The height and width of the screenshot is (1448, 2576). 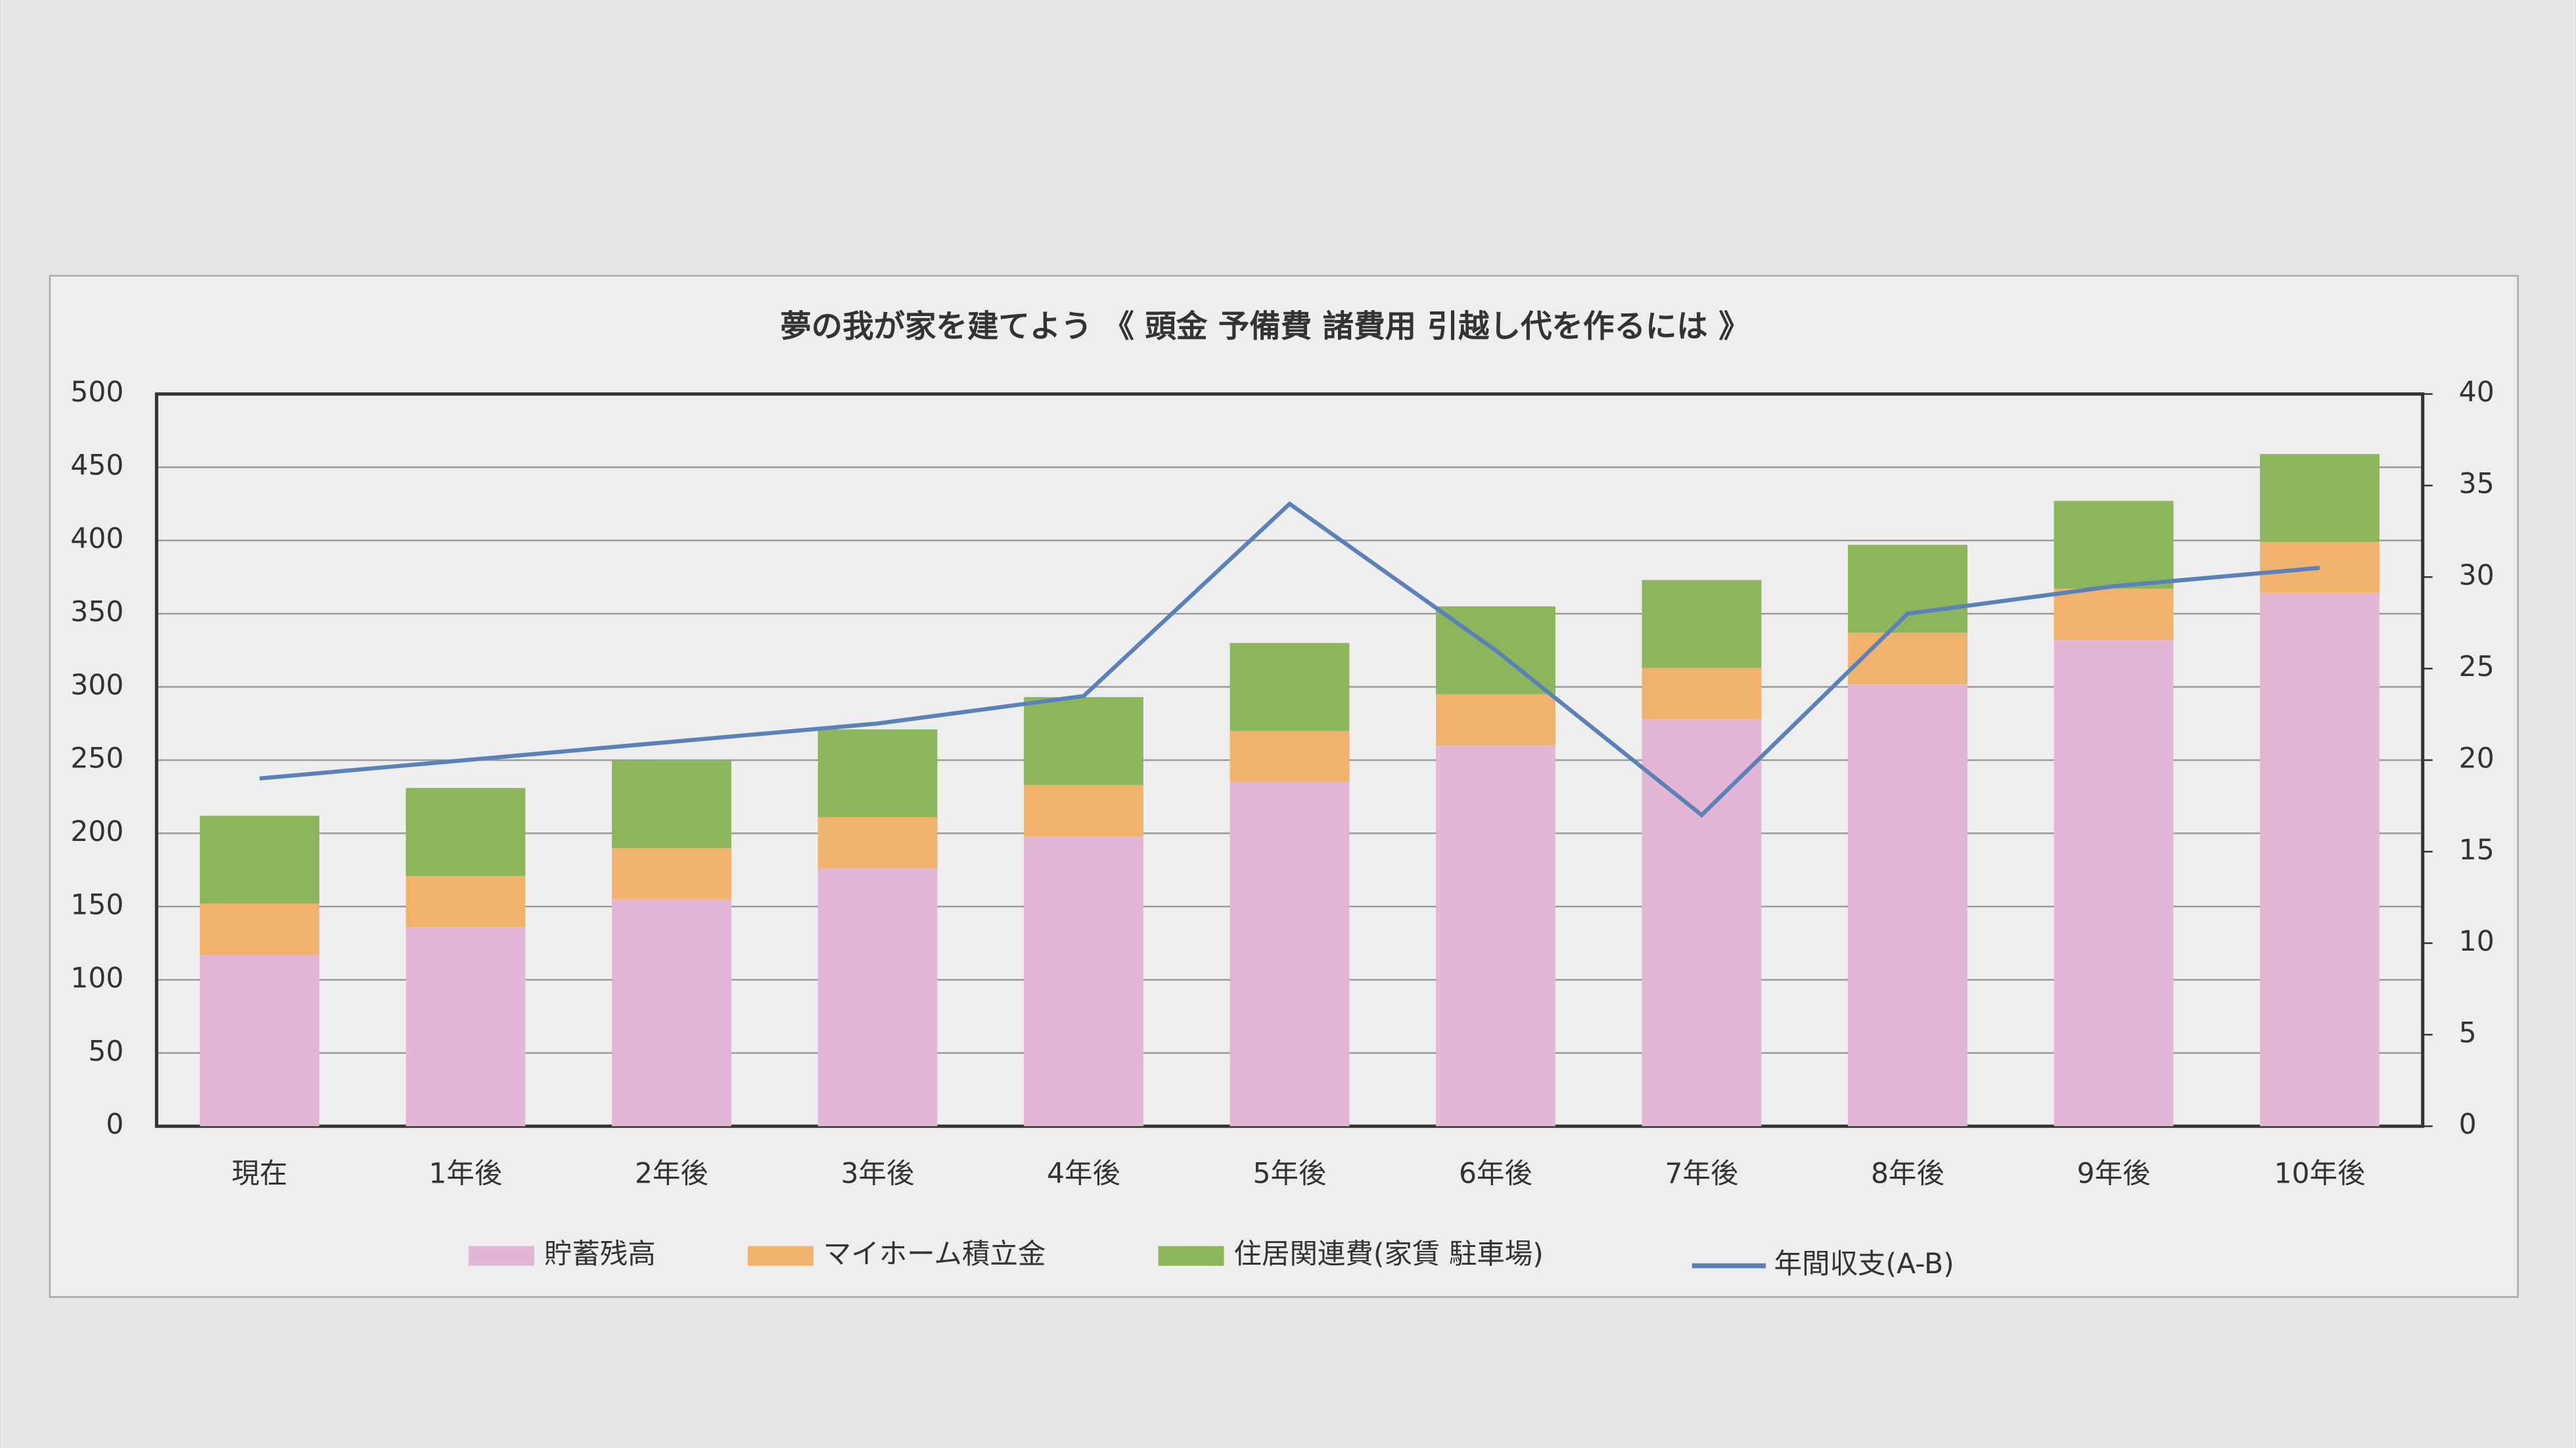 What do you see at coordinates (2477, 484) in the screenshot?
I see `y2-tick-label: 35` at bounding box center [2477, 484].